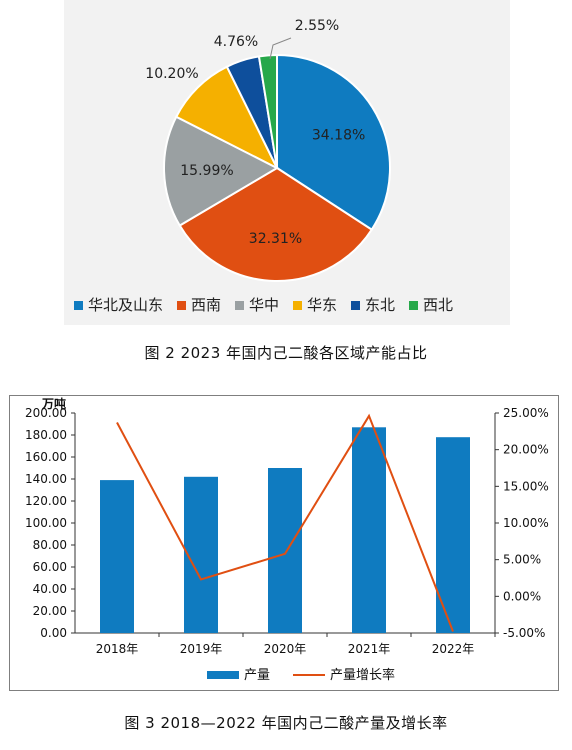  Describe the element at coordinates (526, 486) in the screenshot. I see `y-tick-label-right: 15.00%` at that location.